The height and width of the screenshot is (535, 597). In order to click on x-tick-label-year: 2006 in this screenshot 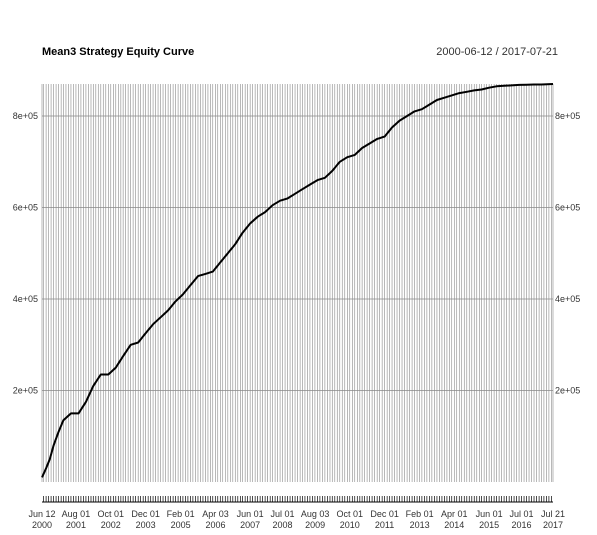, I will do `click(215, 525)`.